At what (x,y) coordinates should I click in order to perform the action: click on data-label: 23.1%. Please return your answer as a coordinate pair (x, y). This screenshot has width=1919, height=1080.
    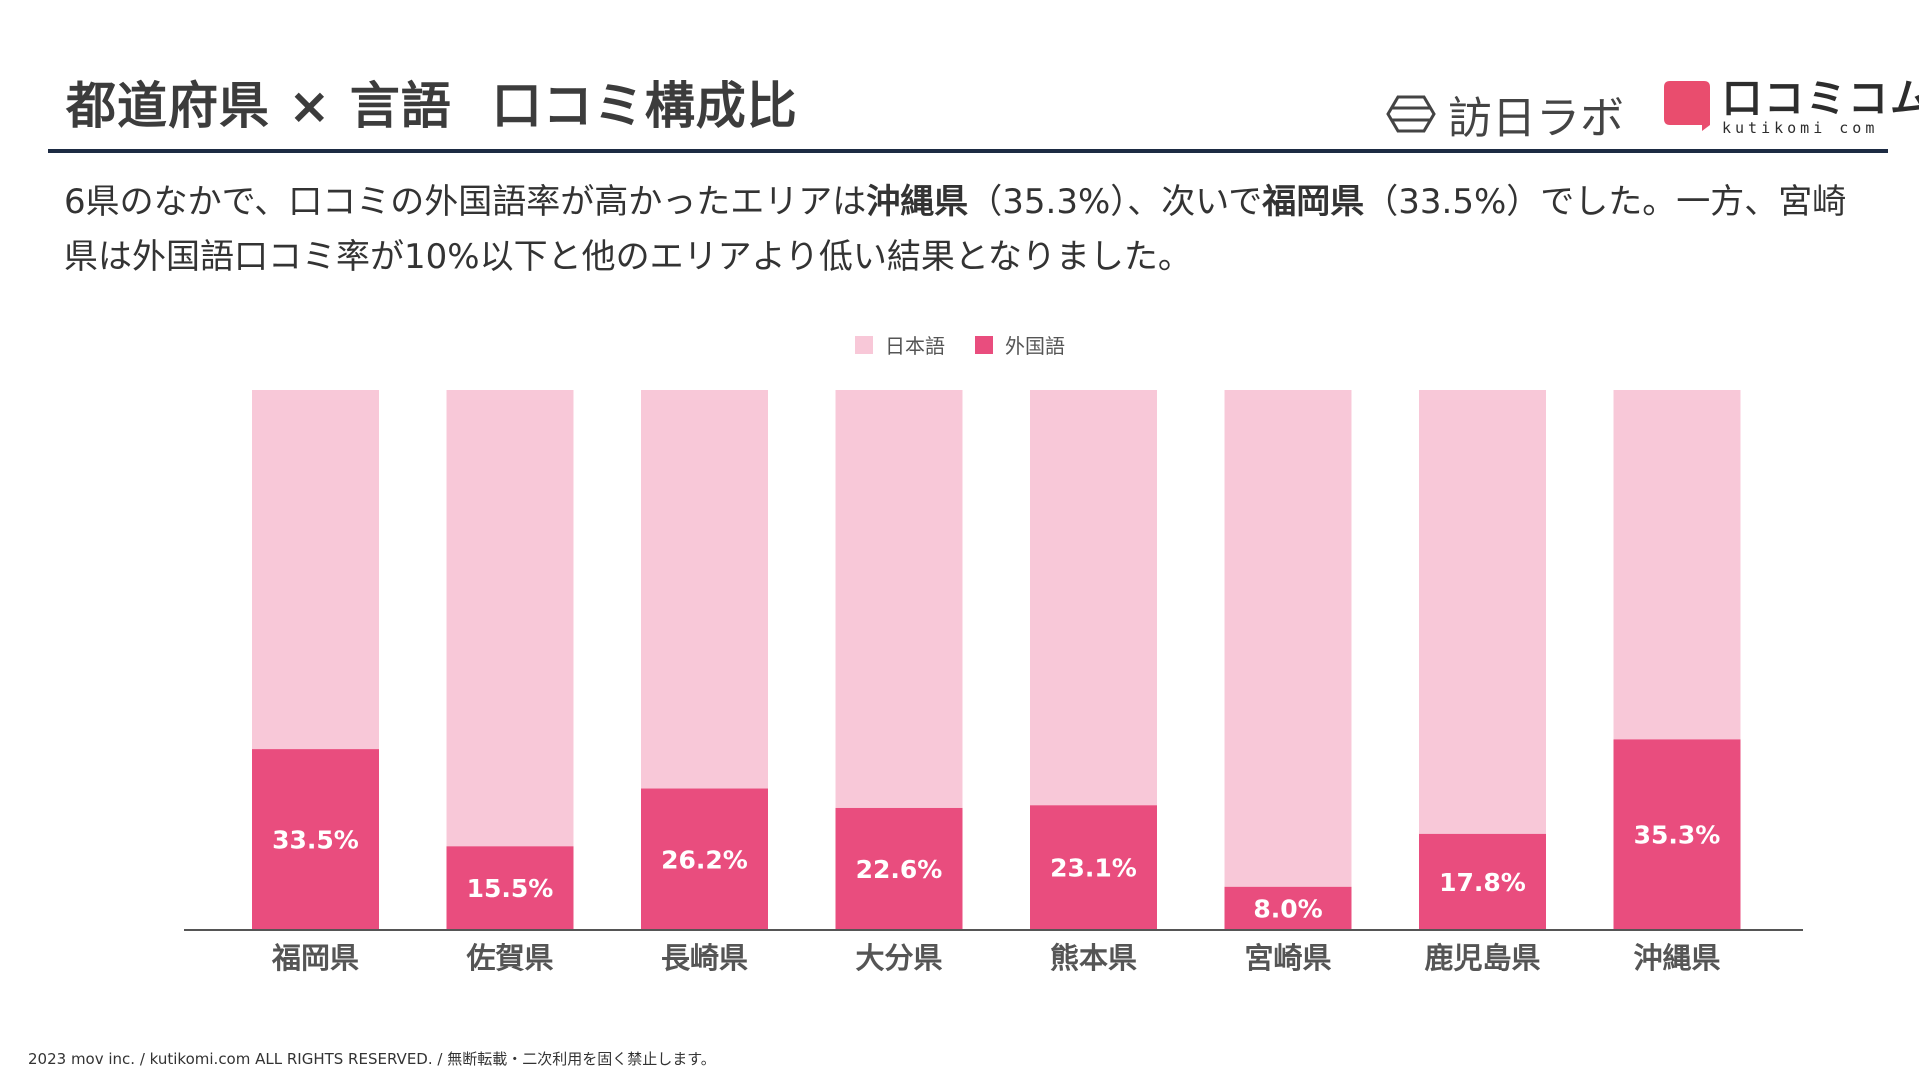
    Looking at the image, I should click on (1093, 868).